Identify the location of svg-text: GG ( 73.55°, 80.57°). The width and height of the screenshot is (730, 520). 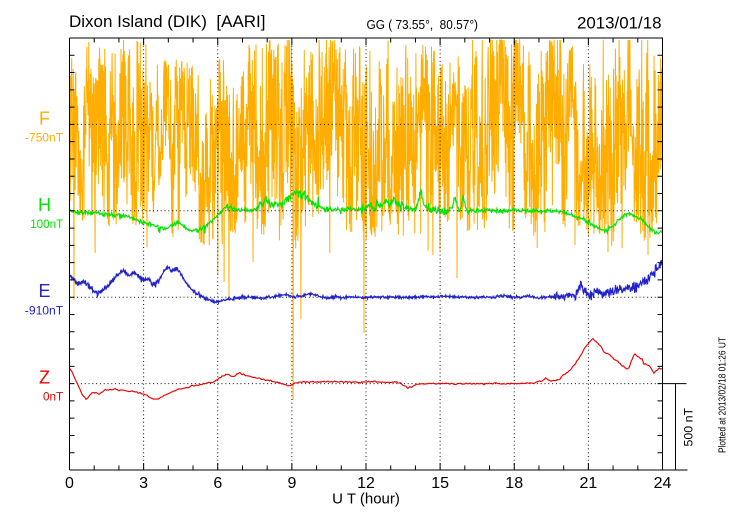
(423, 24).